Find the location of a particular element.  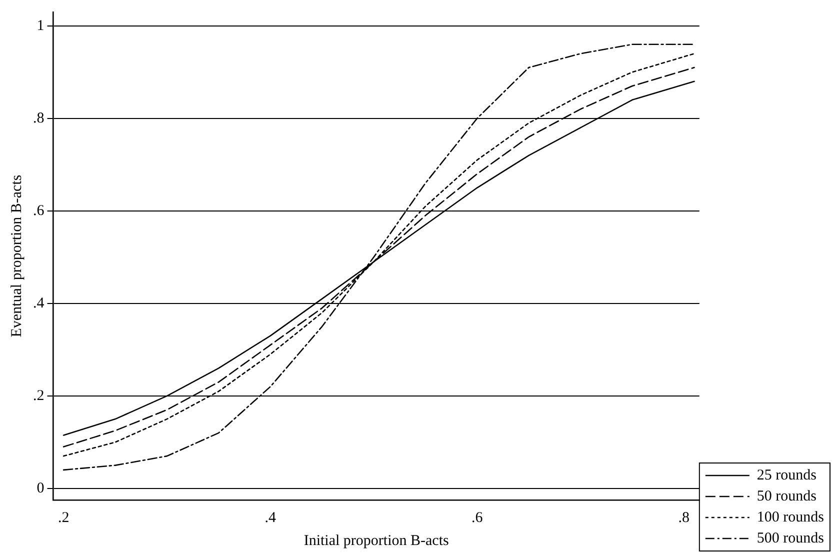

legend-label: 25 rounds is located at coordinates (786, 475).